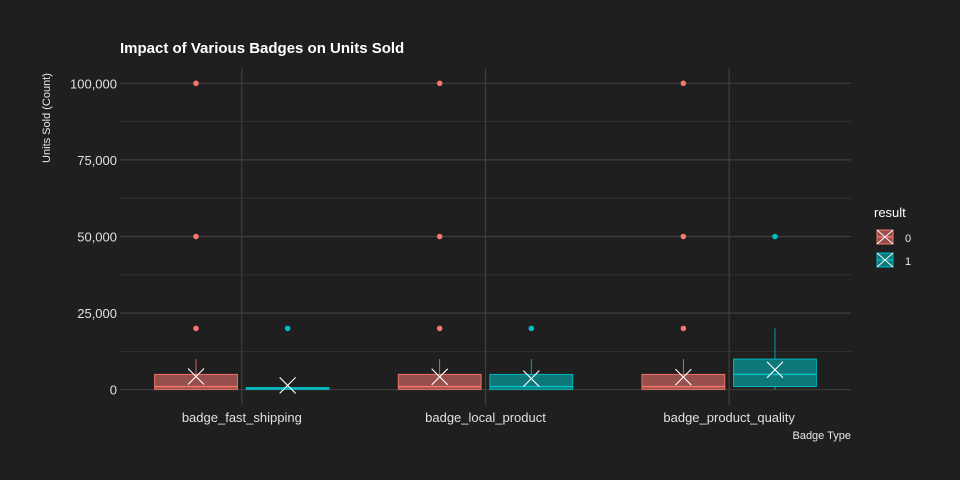 The image size is (960, 480). I want to click on y-tick-label: 100,000, so click(93, 83).